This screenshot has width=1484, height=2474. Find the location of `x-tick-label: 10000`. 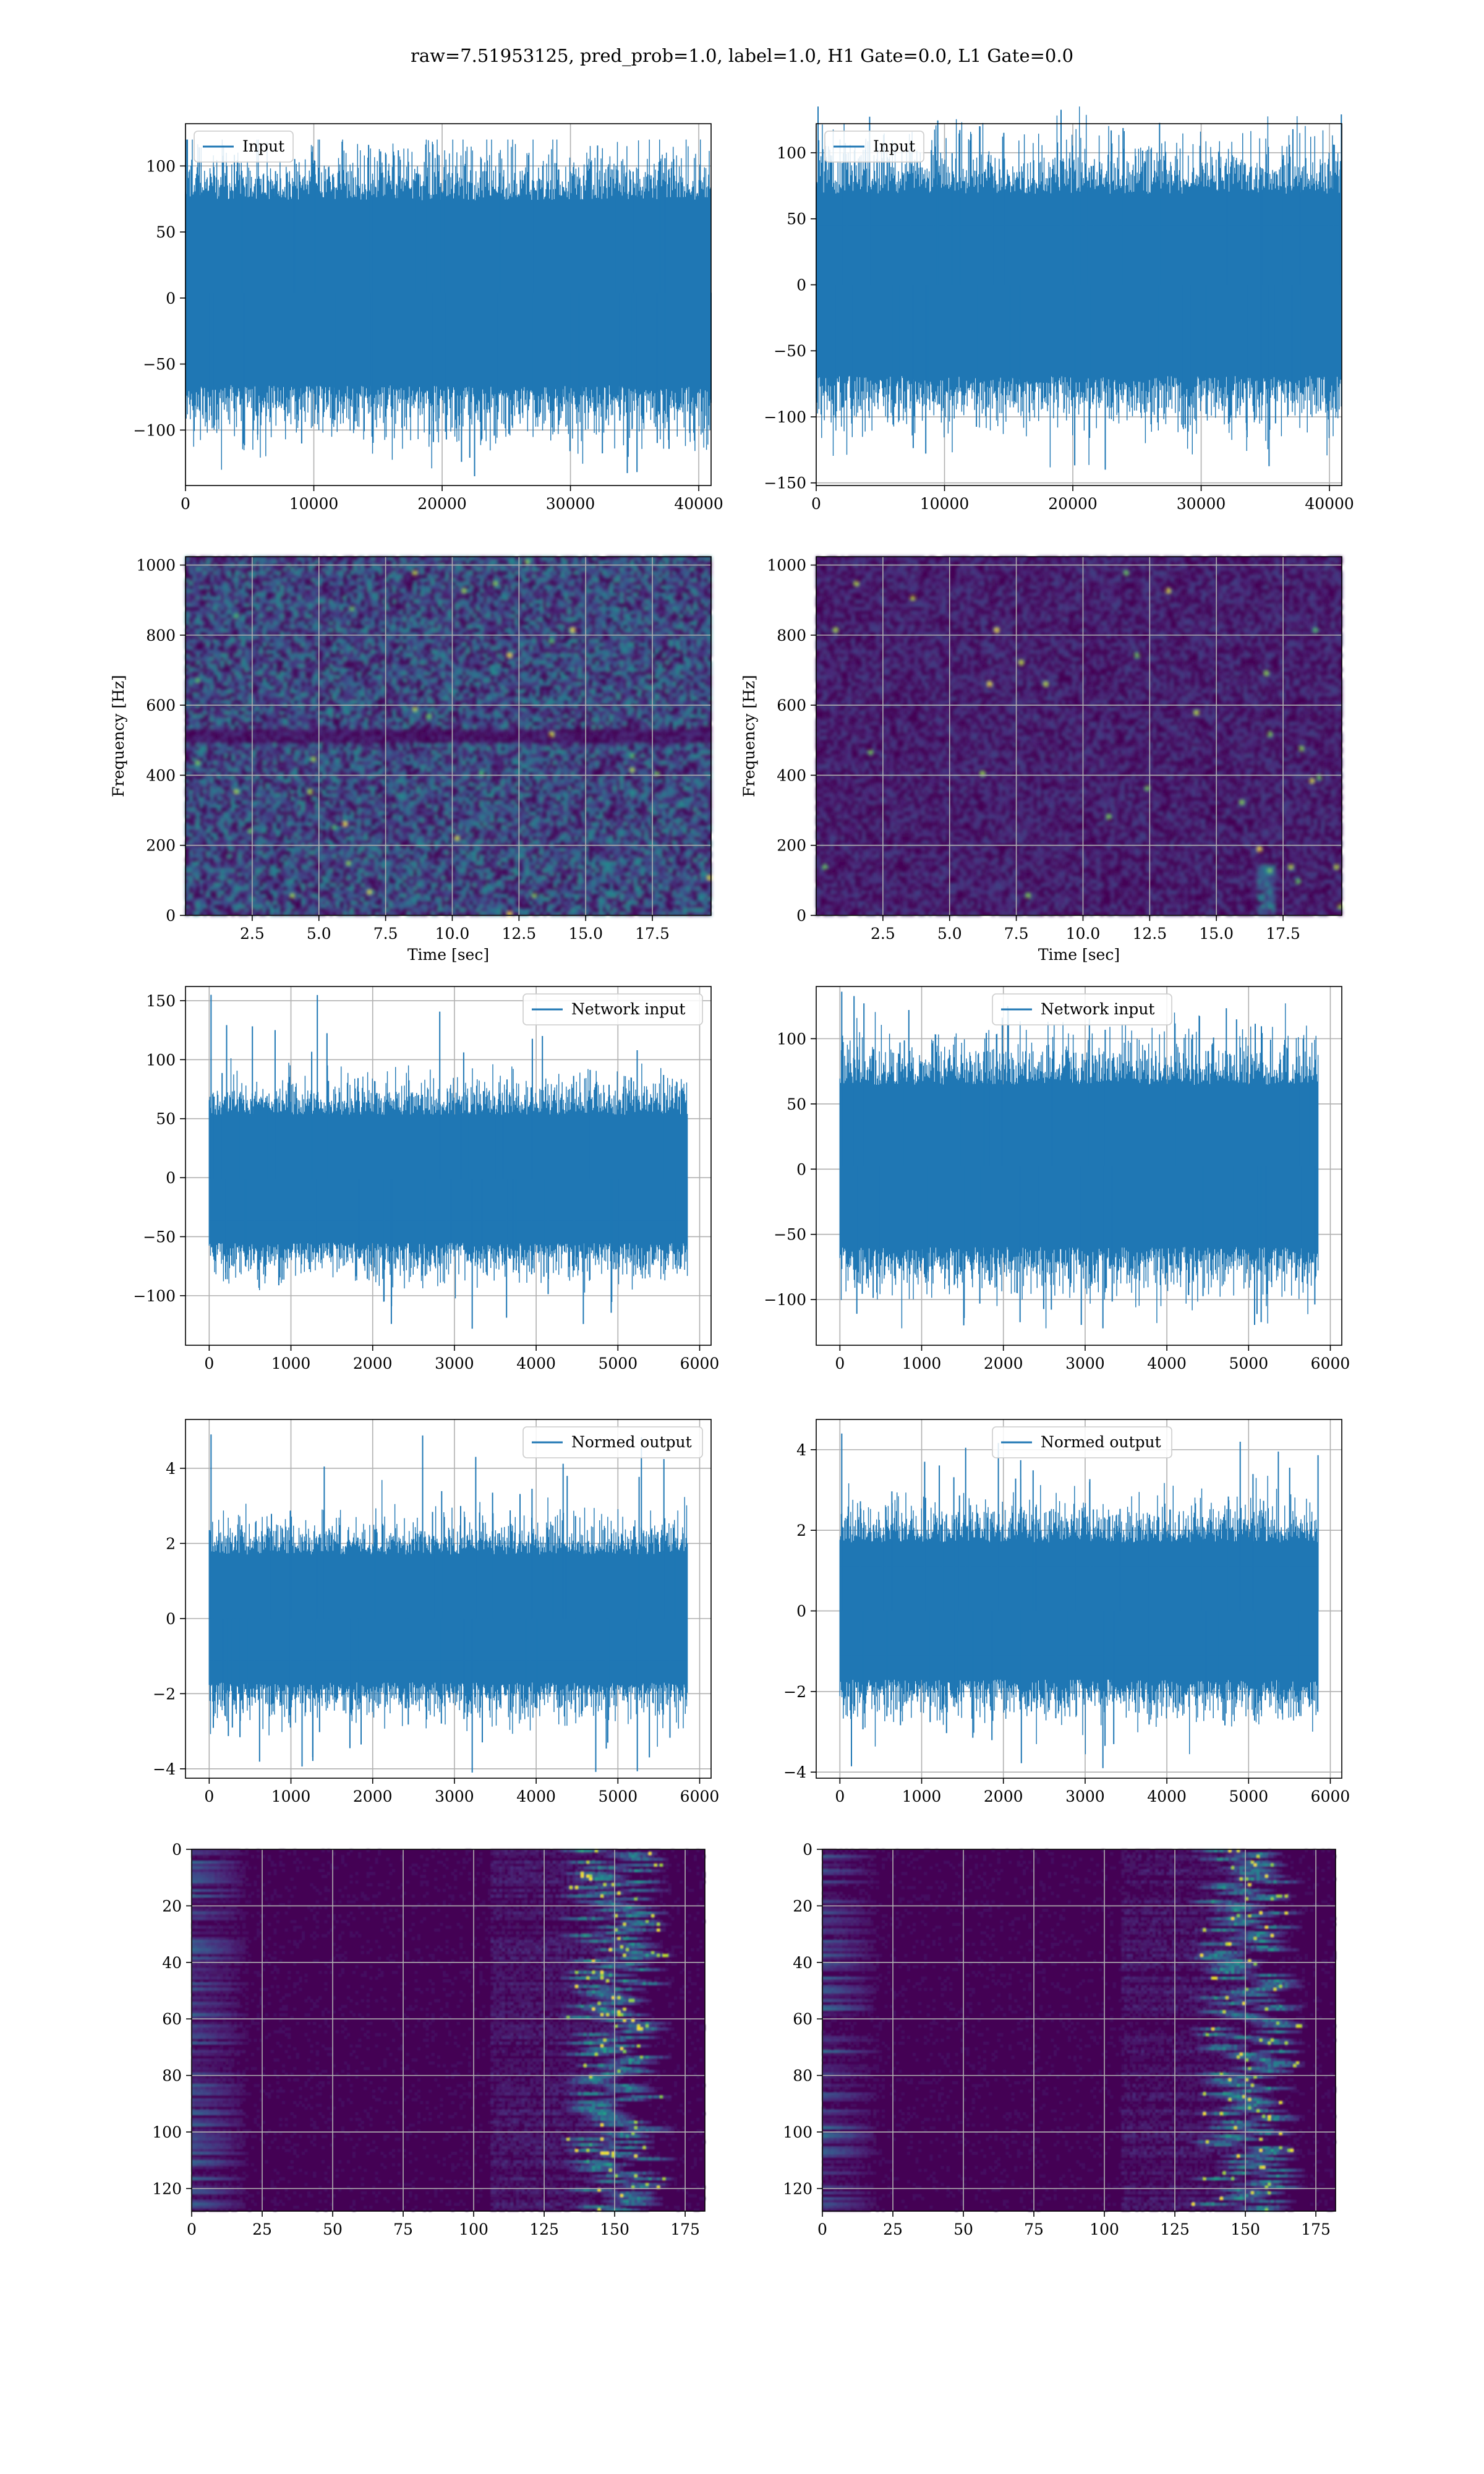

x-tick-label: 10000 is located at coordinates (945, 504).